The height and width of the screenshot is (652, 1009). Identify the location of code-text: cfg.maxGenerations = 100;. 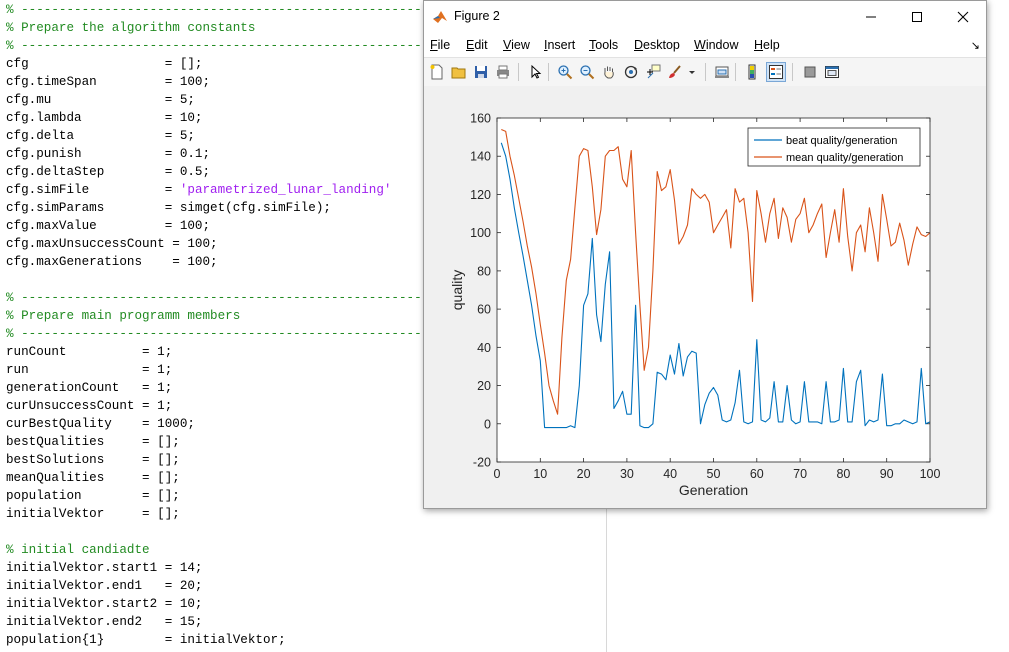
(112, 262).